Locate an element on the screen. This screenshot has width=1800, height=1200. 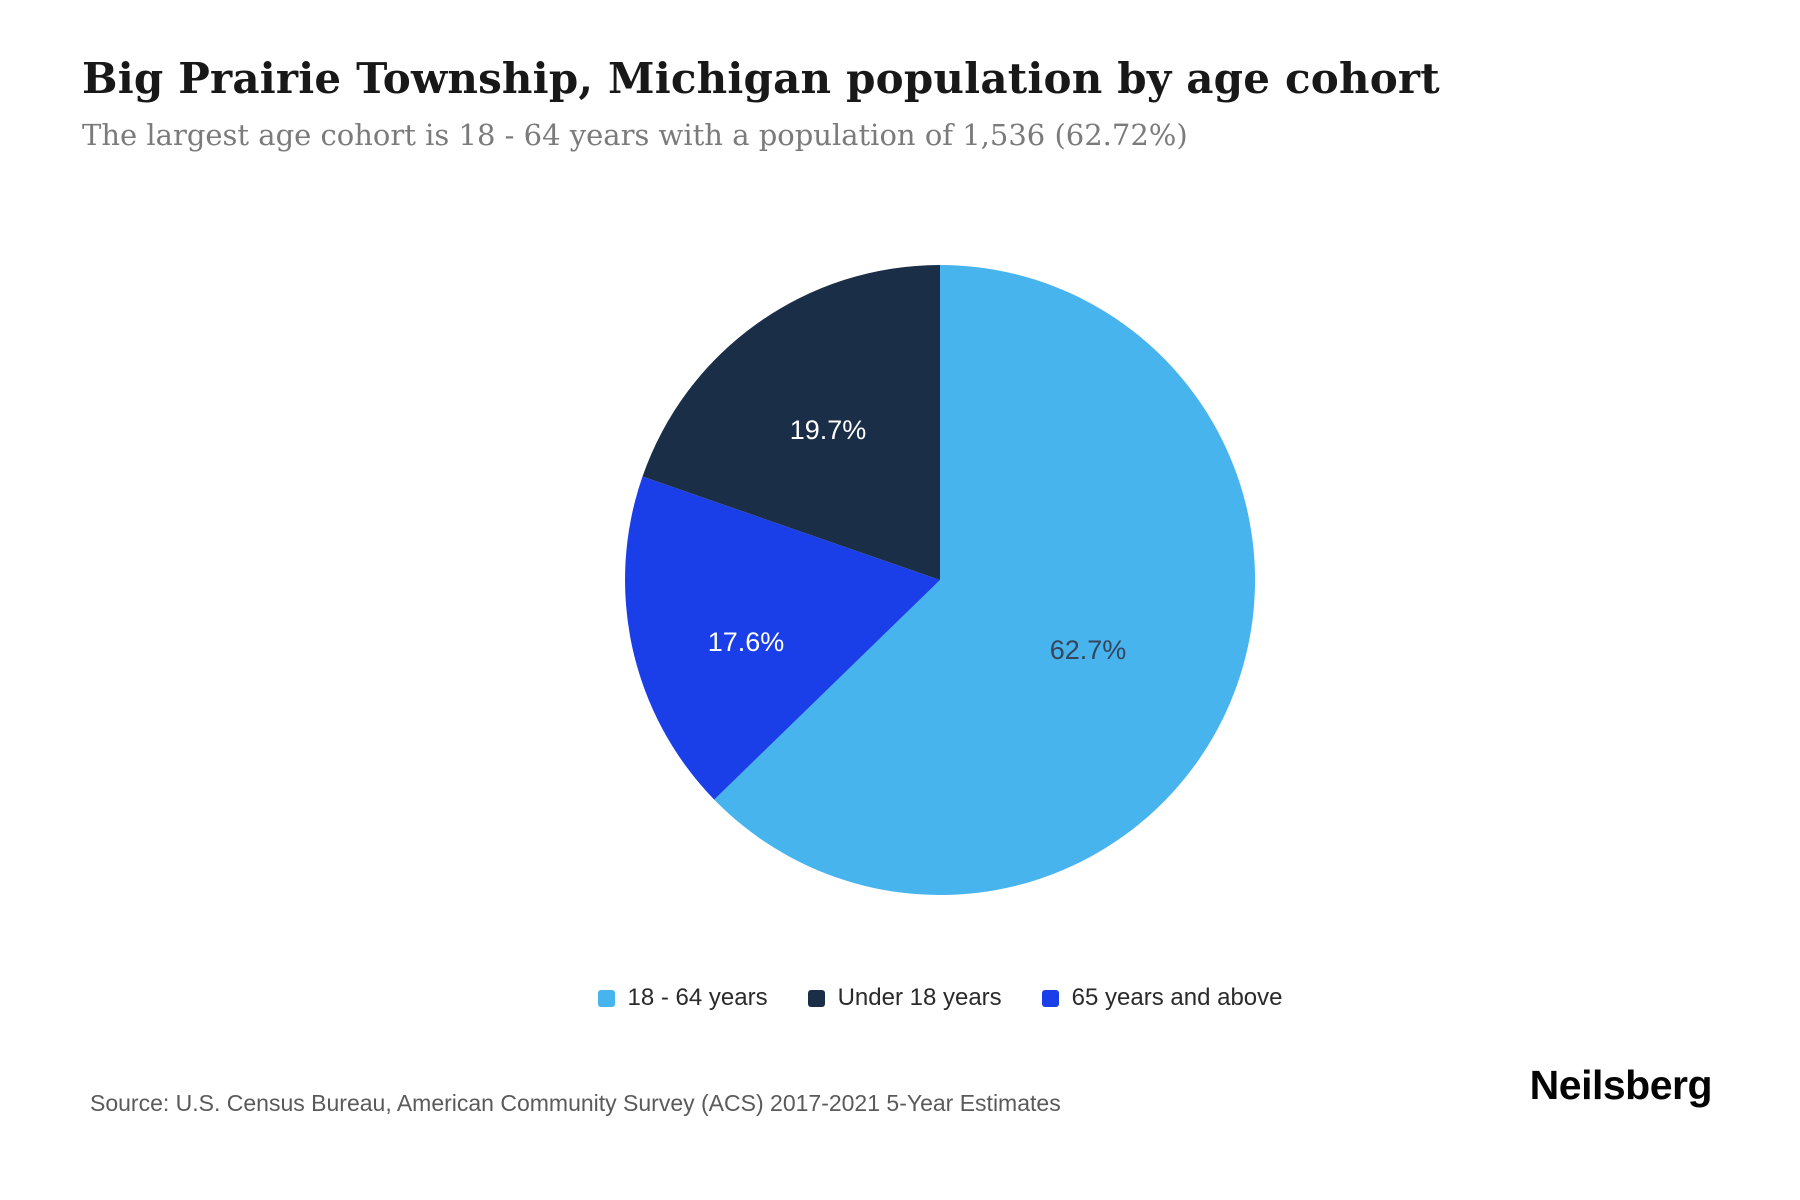
legend-swatch-under-18-years is located at coordinates (816, 998).